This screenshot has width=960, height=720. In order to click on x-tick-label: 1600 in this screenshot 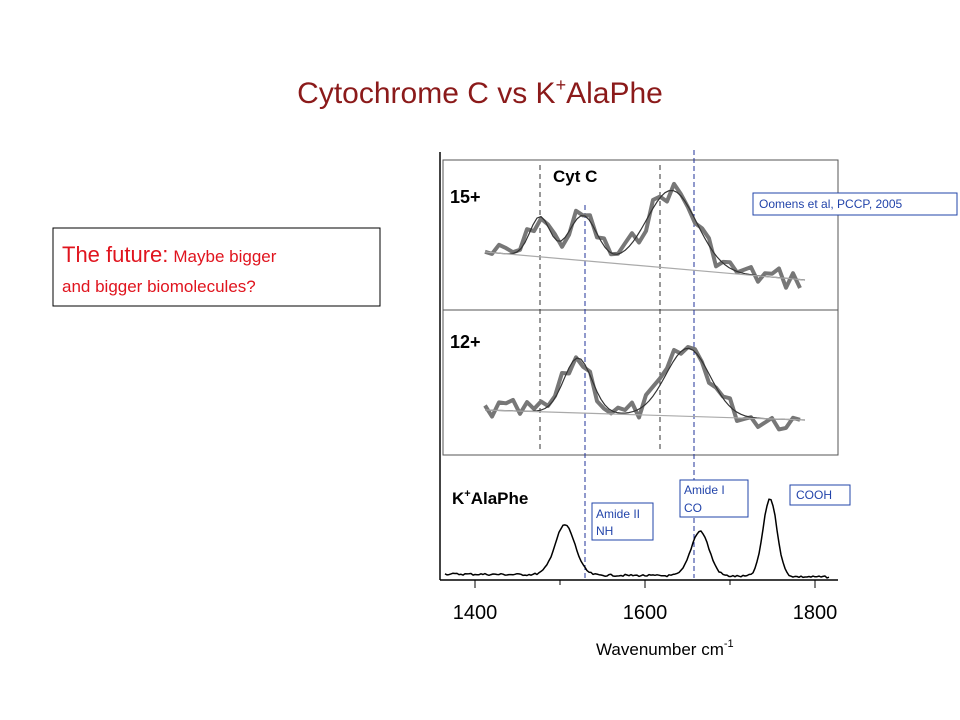, I will do `click(645, 613)`.